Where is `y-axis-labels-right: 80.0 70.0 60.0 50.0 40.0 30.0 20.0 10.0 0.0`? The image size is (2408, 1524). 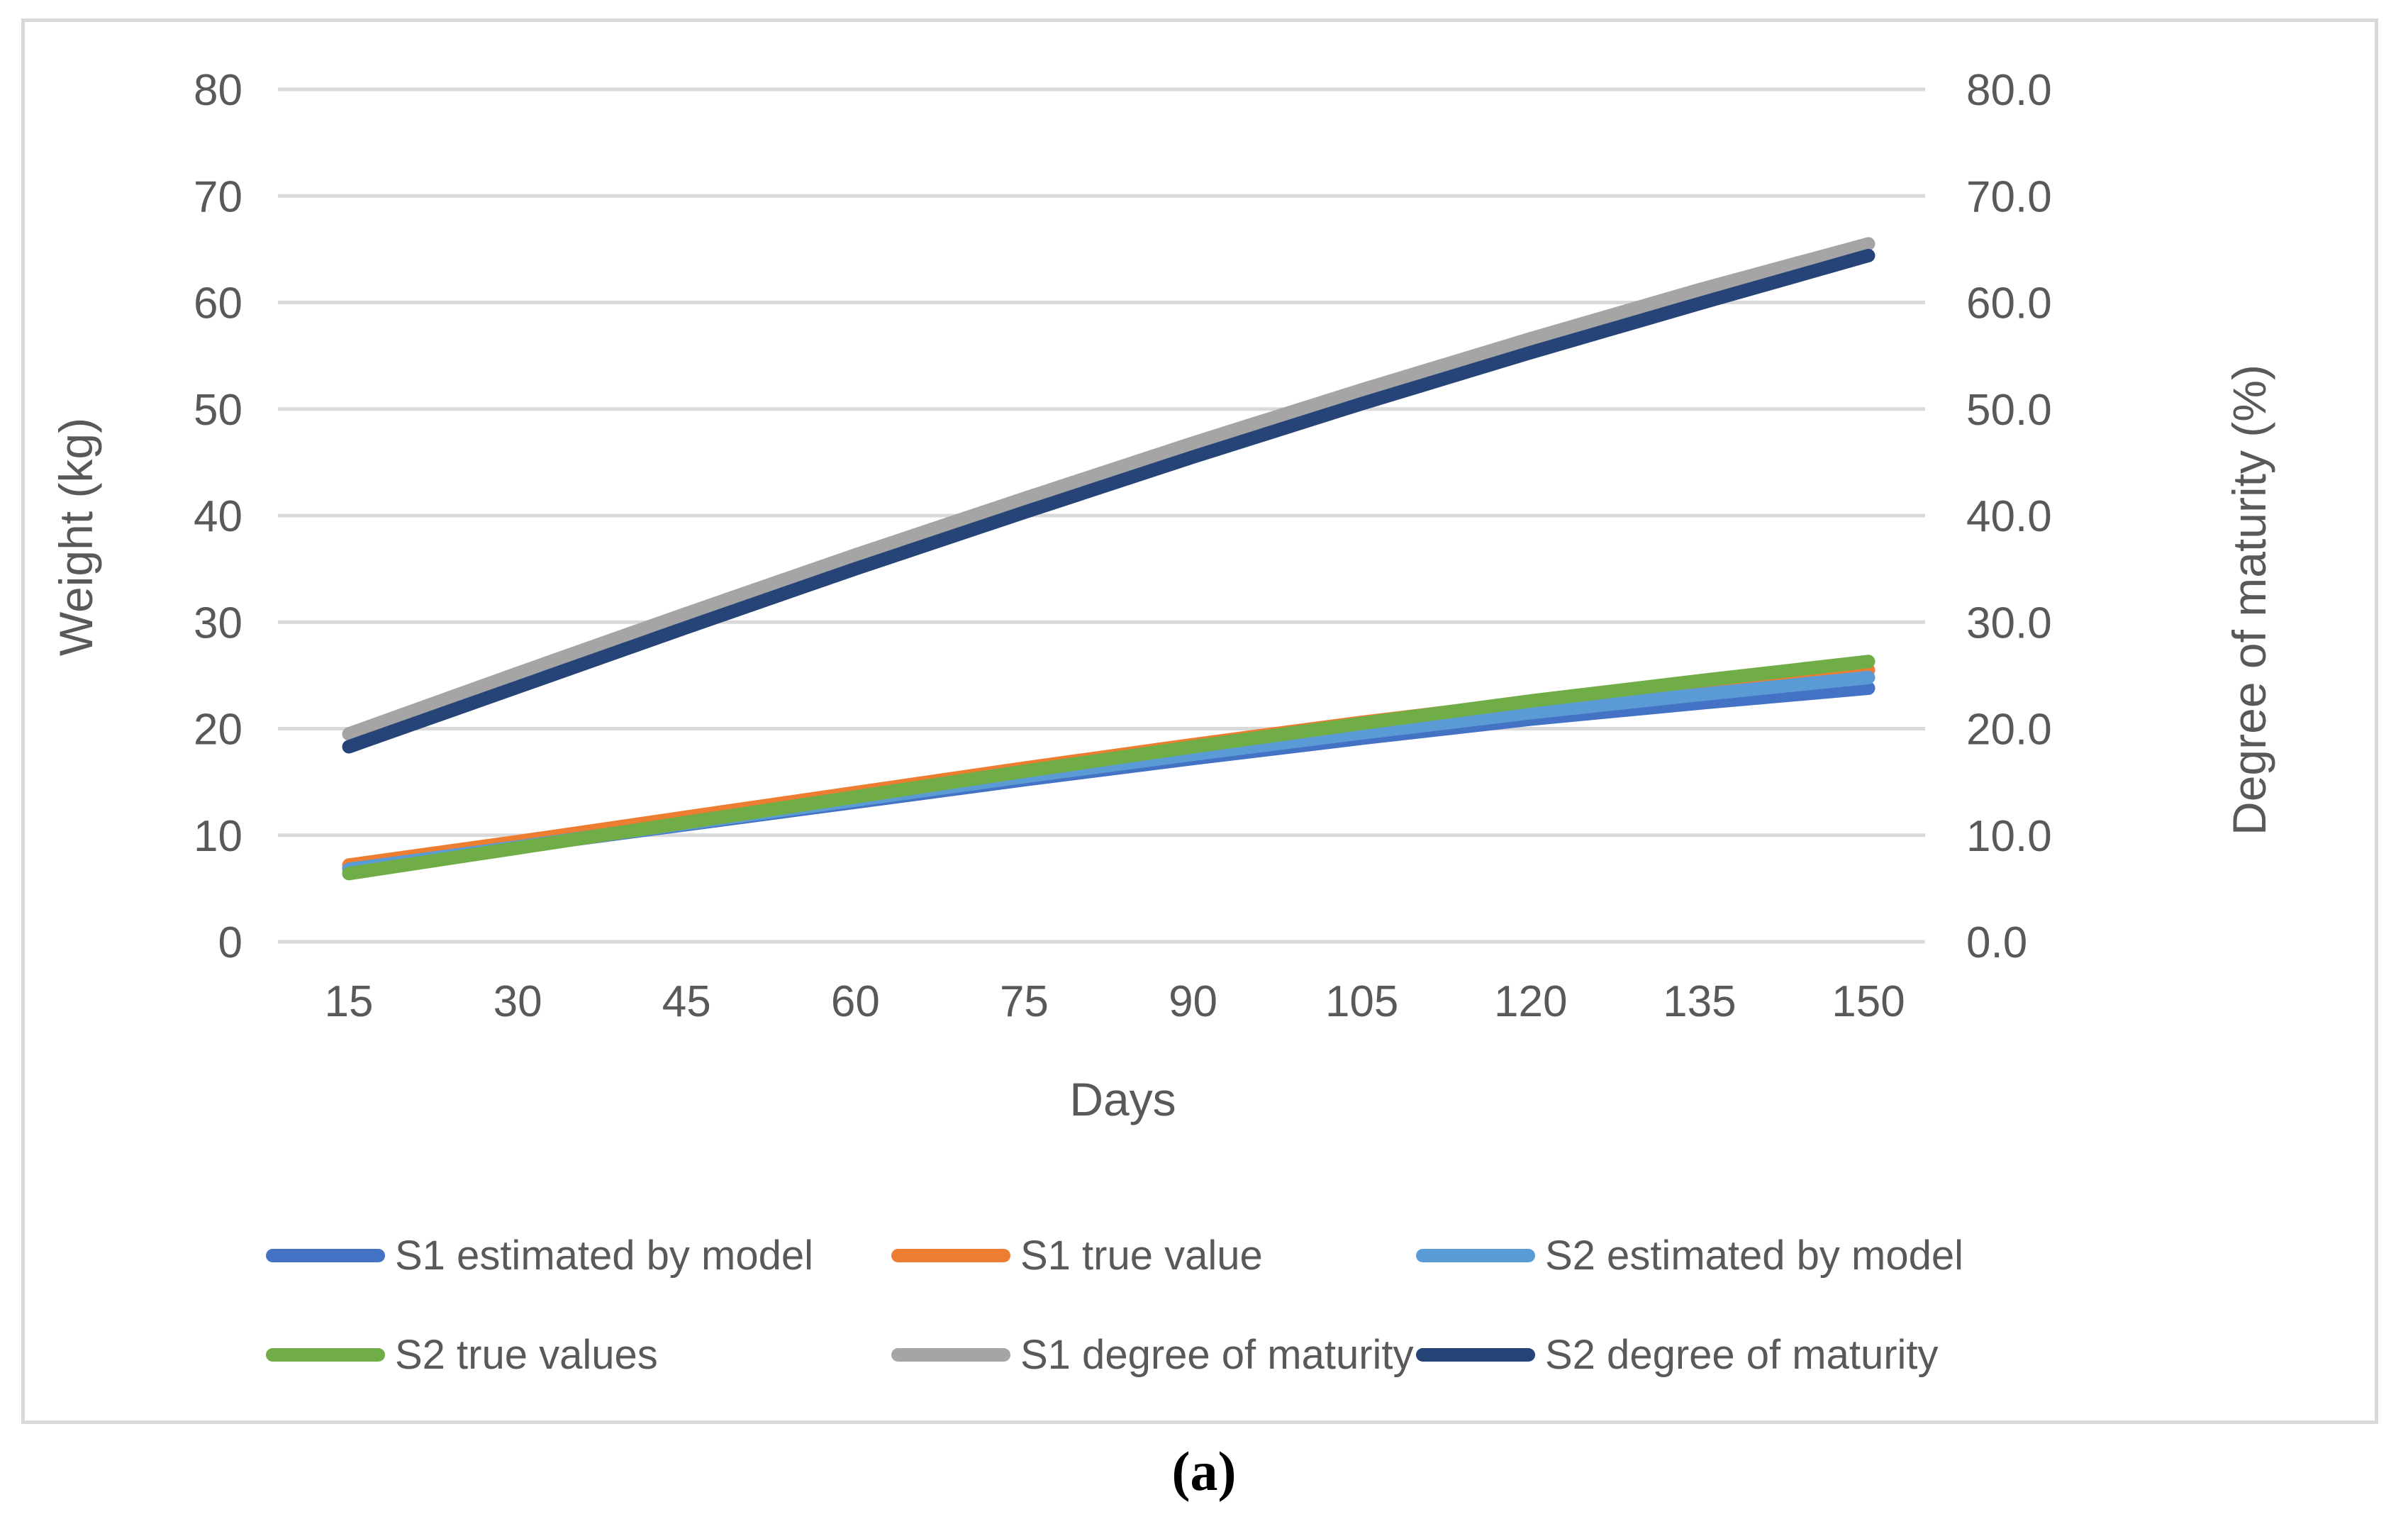
y-axis-labels-right: 80.0 70.0 60.0 50.0 40.0 30.0 20.0 10.0 0.0 is located at coordinates (2009, 516).